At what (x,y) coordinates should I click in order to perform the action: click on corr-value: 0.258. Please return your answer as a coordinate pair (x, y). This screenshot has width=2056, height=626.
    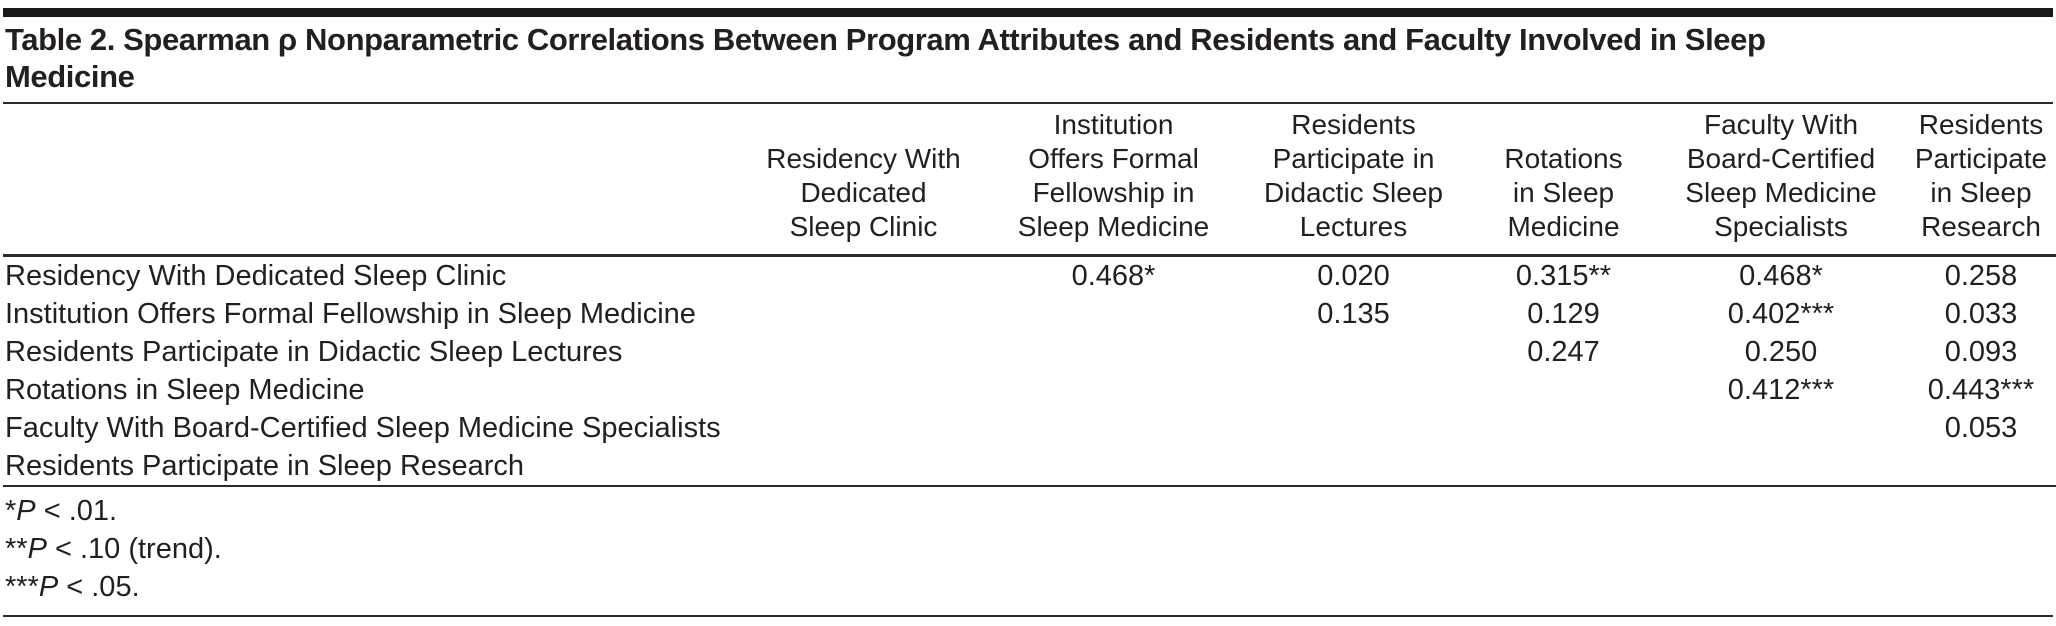
    Looking at the image, I should click on (1981, 276).